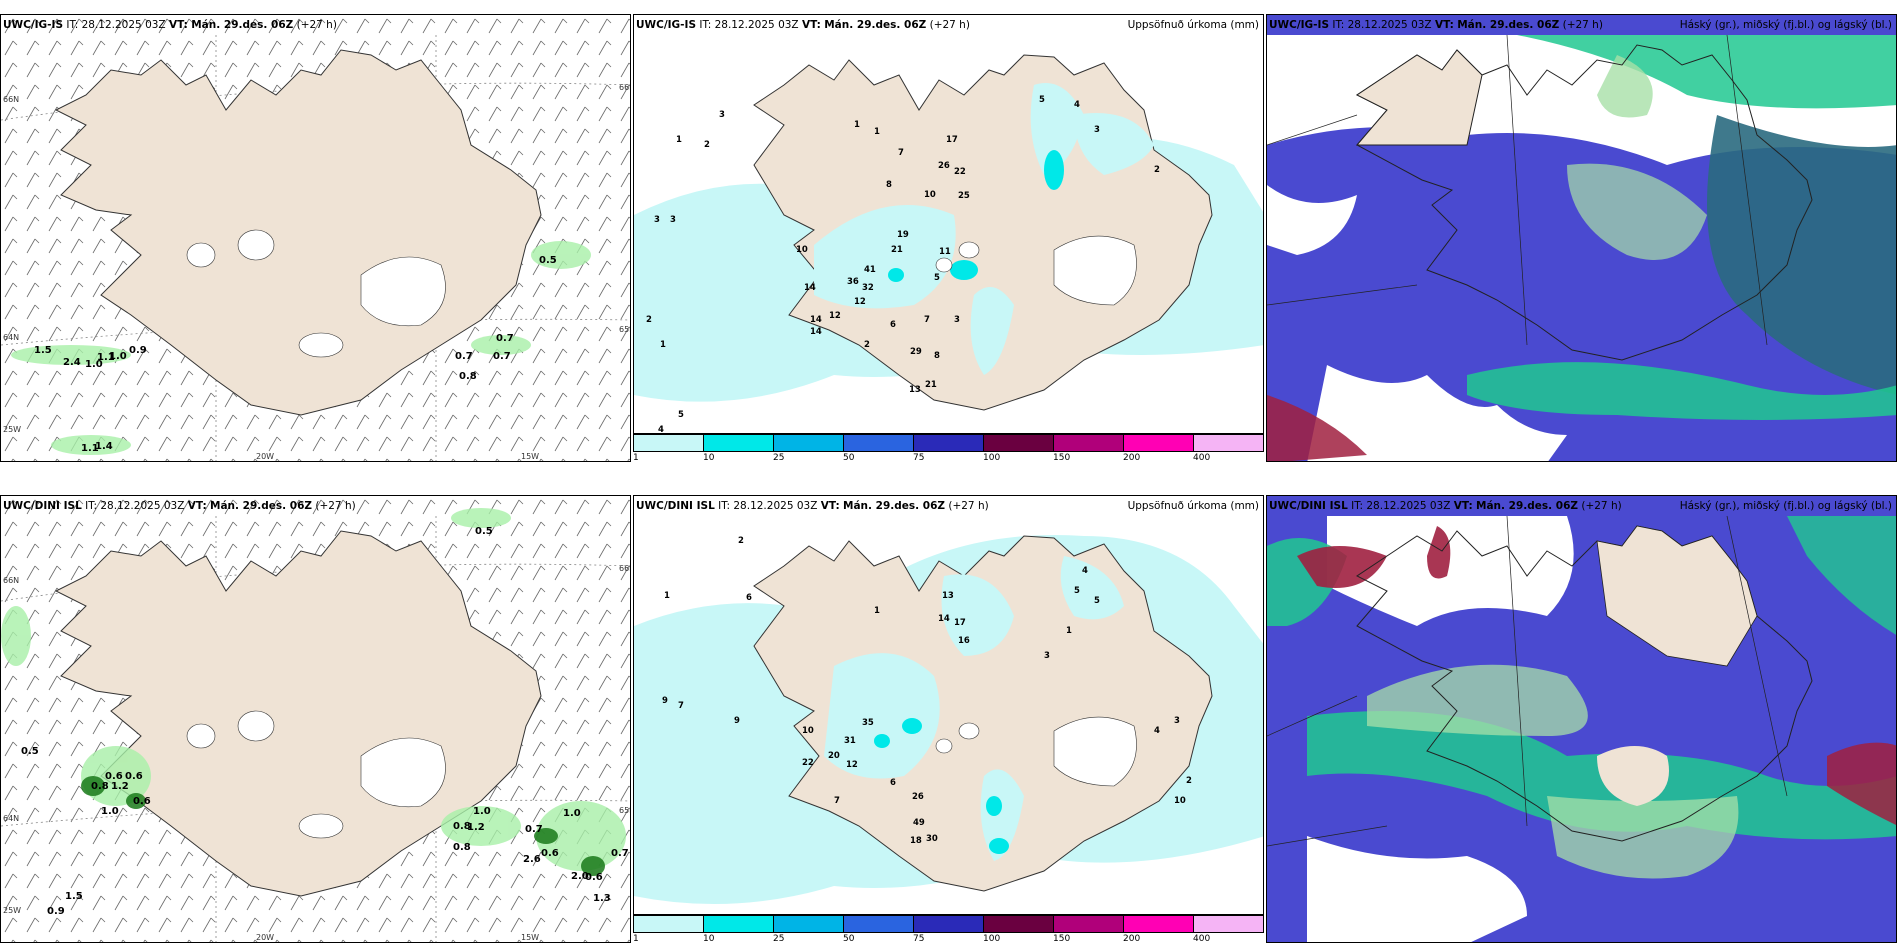 The image size is (1900, 950). I want to click on gust-value: 0.9, so click(138, 350).